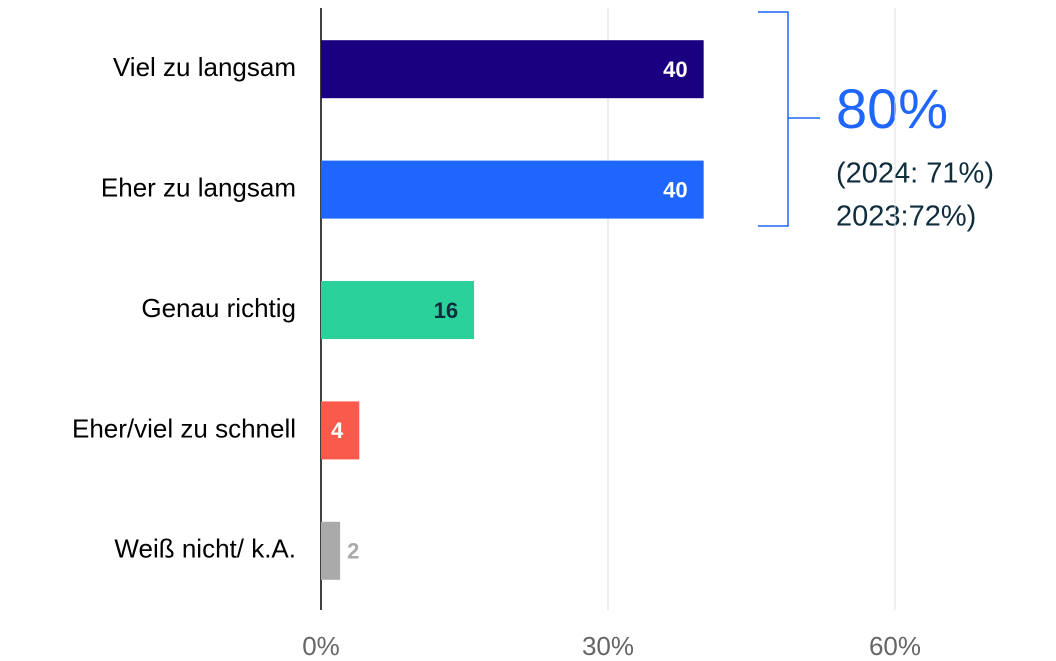  Describe the element at coordinates (218, 308) in the screenshot. I see `y-tick-label: Genau richtig` at that location.